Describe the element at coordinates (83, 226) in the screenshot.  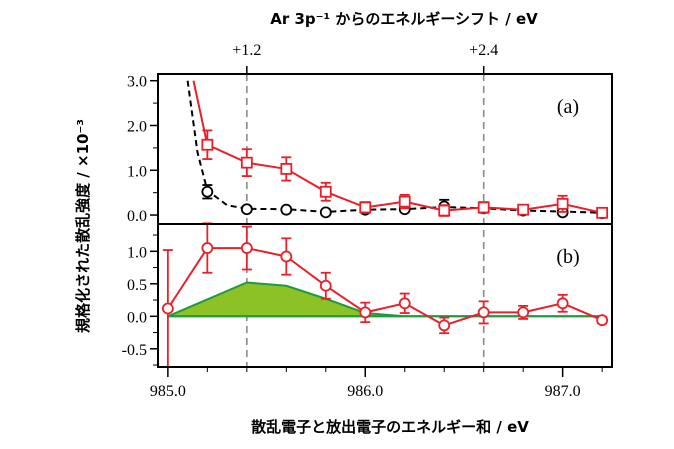
I see `y-axis-title: 規格化された散乱強度 / ×10⁻³` at that location.